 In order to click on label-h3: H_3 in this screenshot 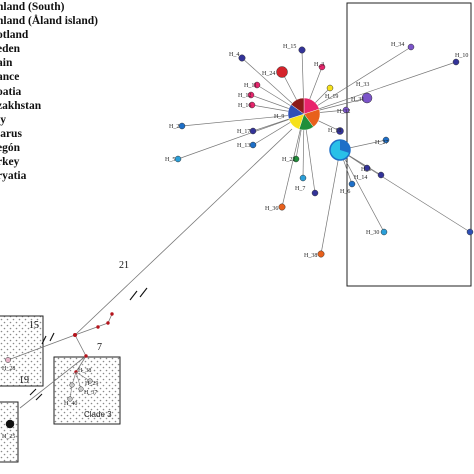, I will do `click(319, 65)`.